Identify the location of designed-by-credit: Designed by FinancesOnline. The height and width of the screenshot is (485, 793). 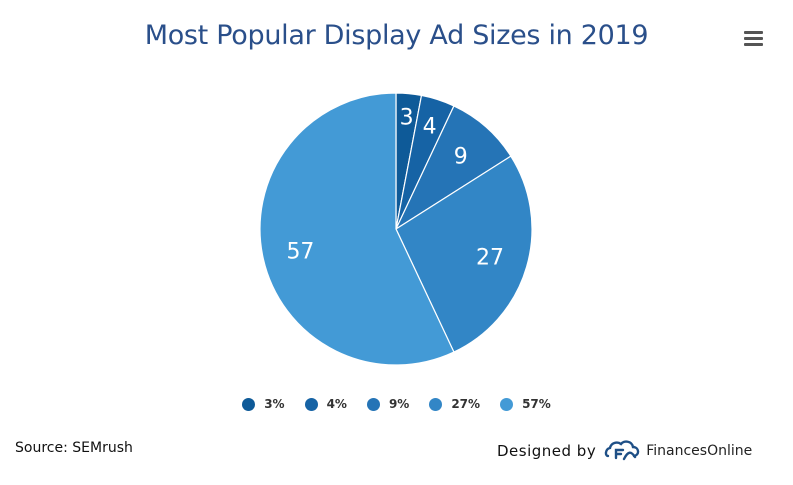
(624, 451).